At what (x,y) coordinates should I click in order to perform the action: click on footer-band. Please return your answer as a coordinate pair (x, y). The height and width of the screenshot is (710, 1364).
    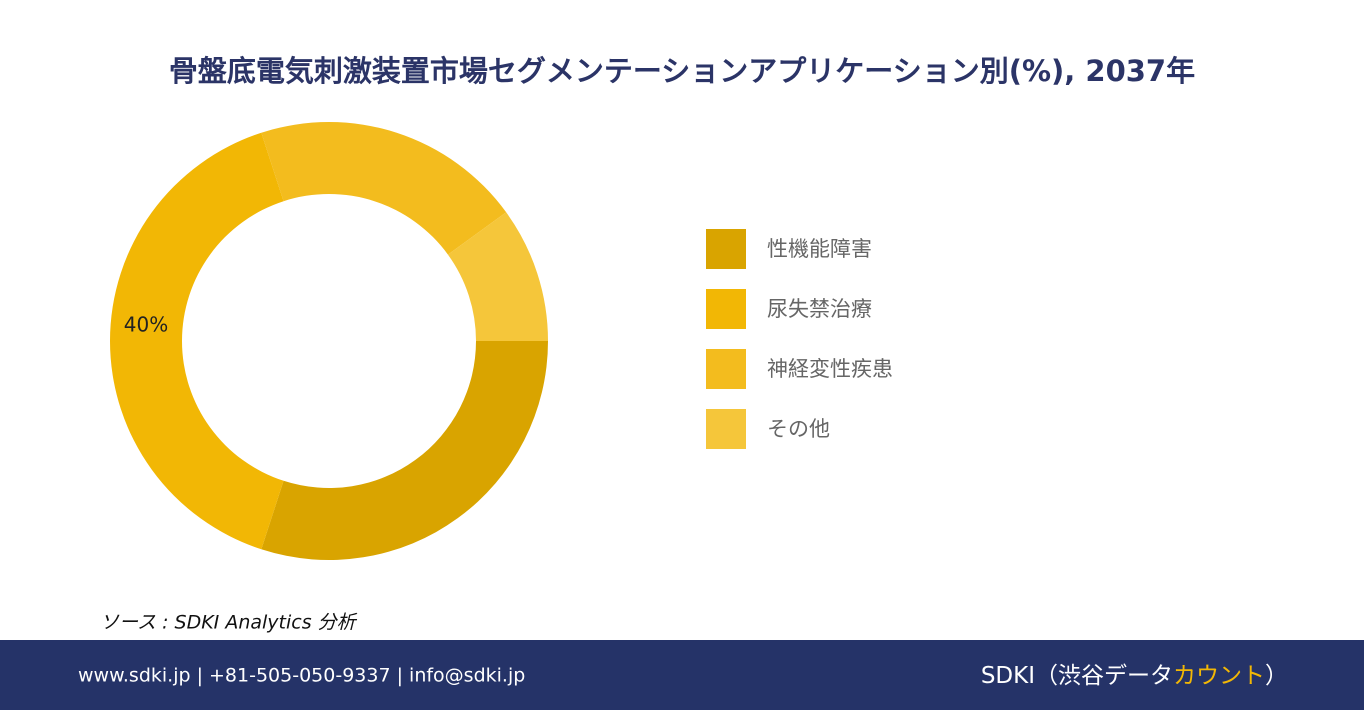
    Looking at the image, I should click on (682, 675).